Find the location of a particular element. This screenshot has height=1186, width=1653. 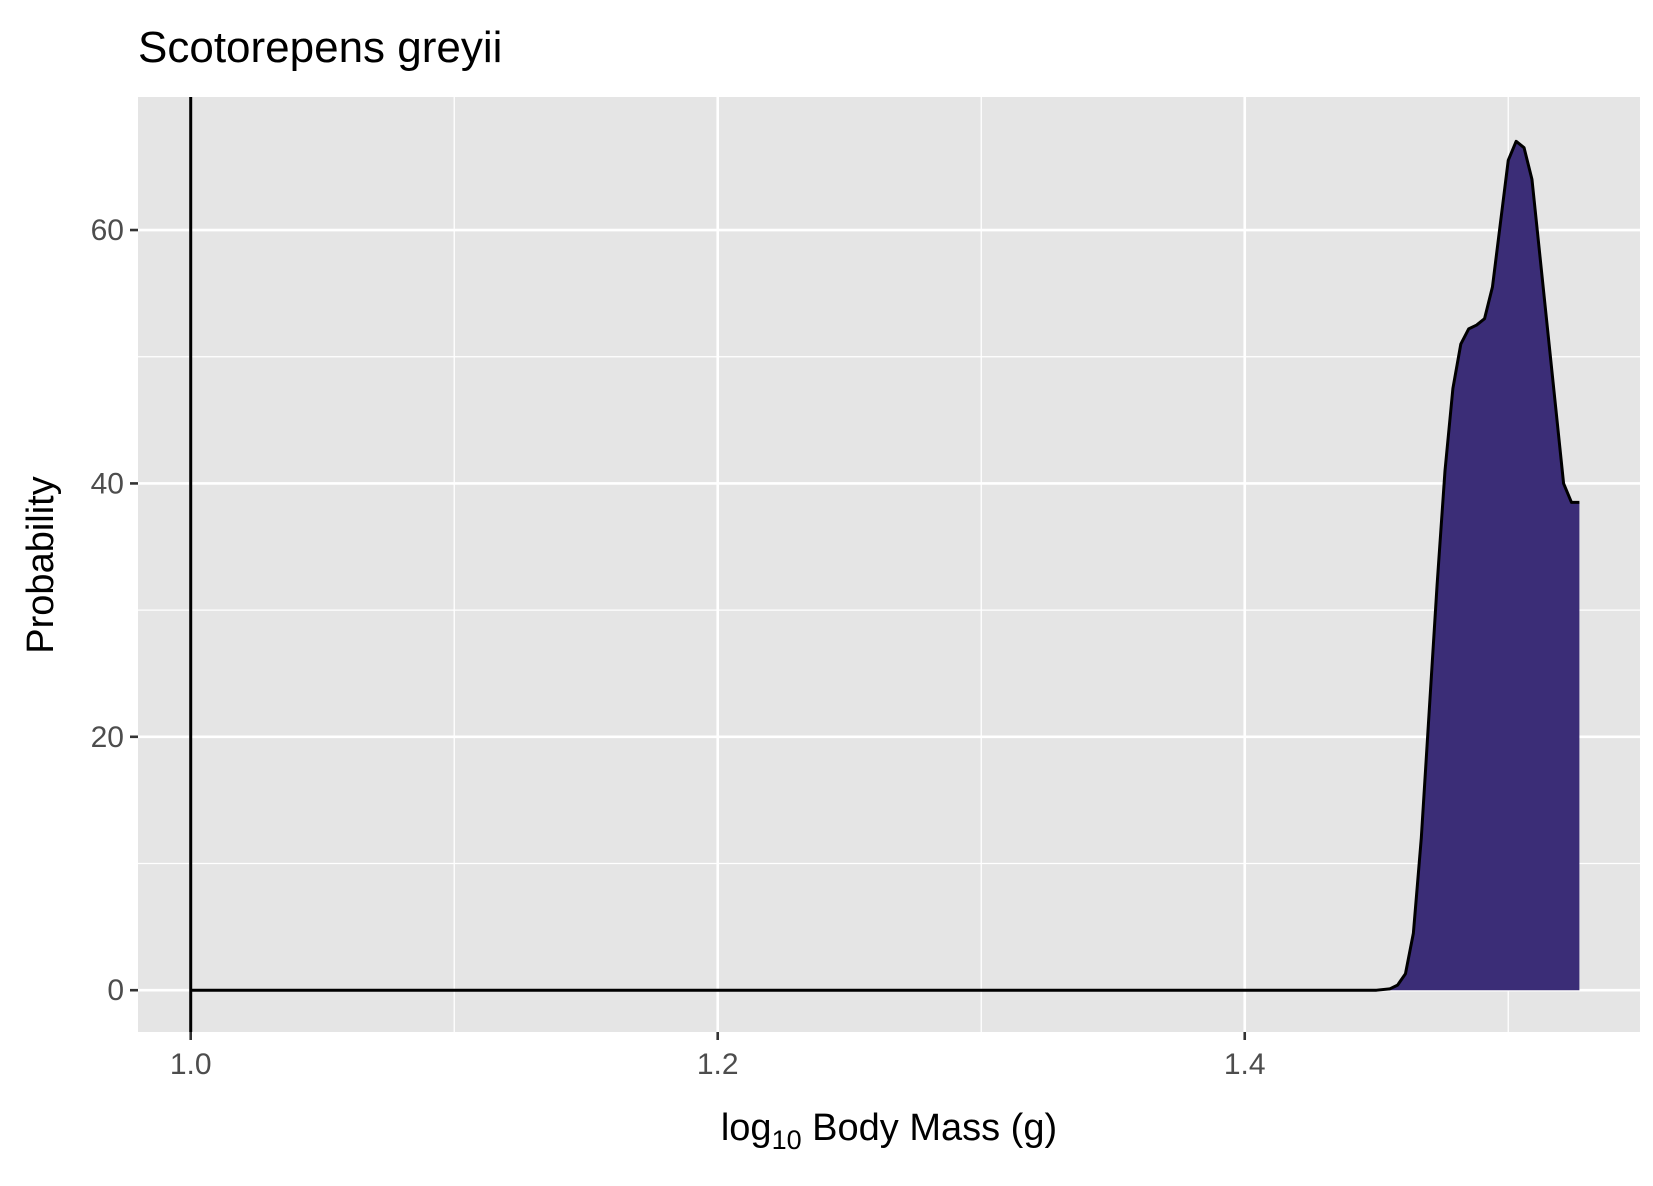

x-axis-title-prefix: log is located at coordinates (746, 1128).